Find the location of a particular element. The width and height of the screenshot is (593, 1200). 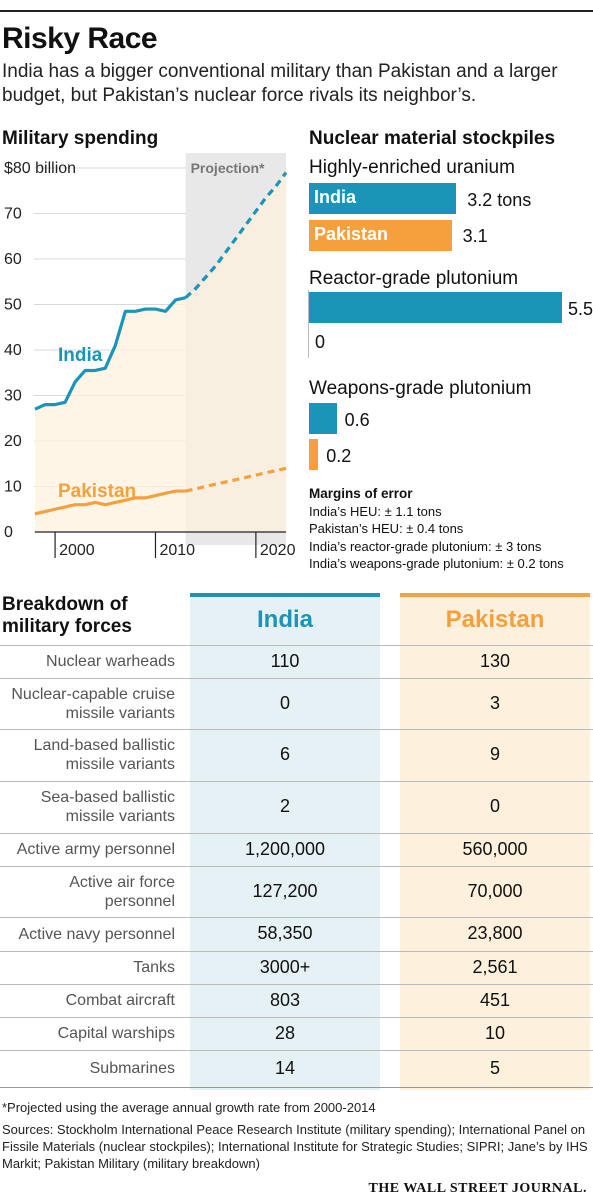

pakistan-value: 9 is located at coordinates (494, 754).